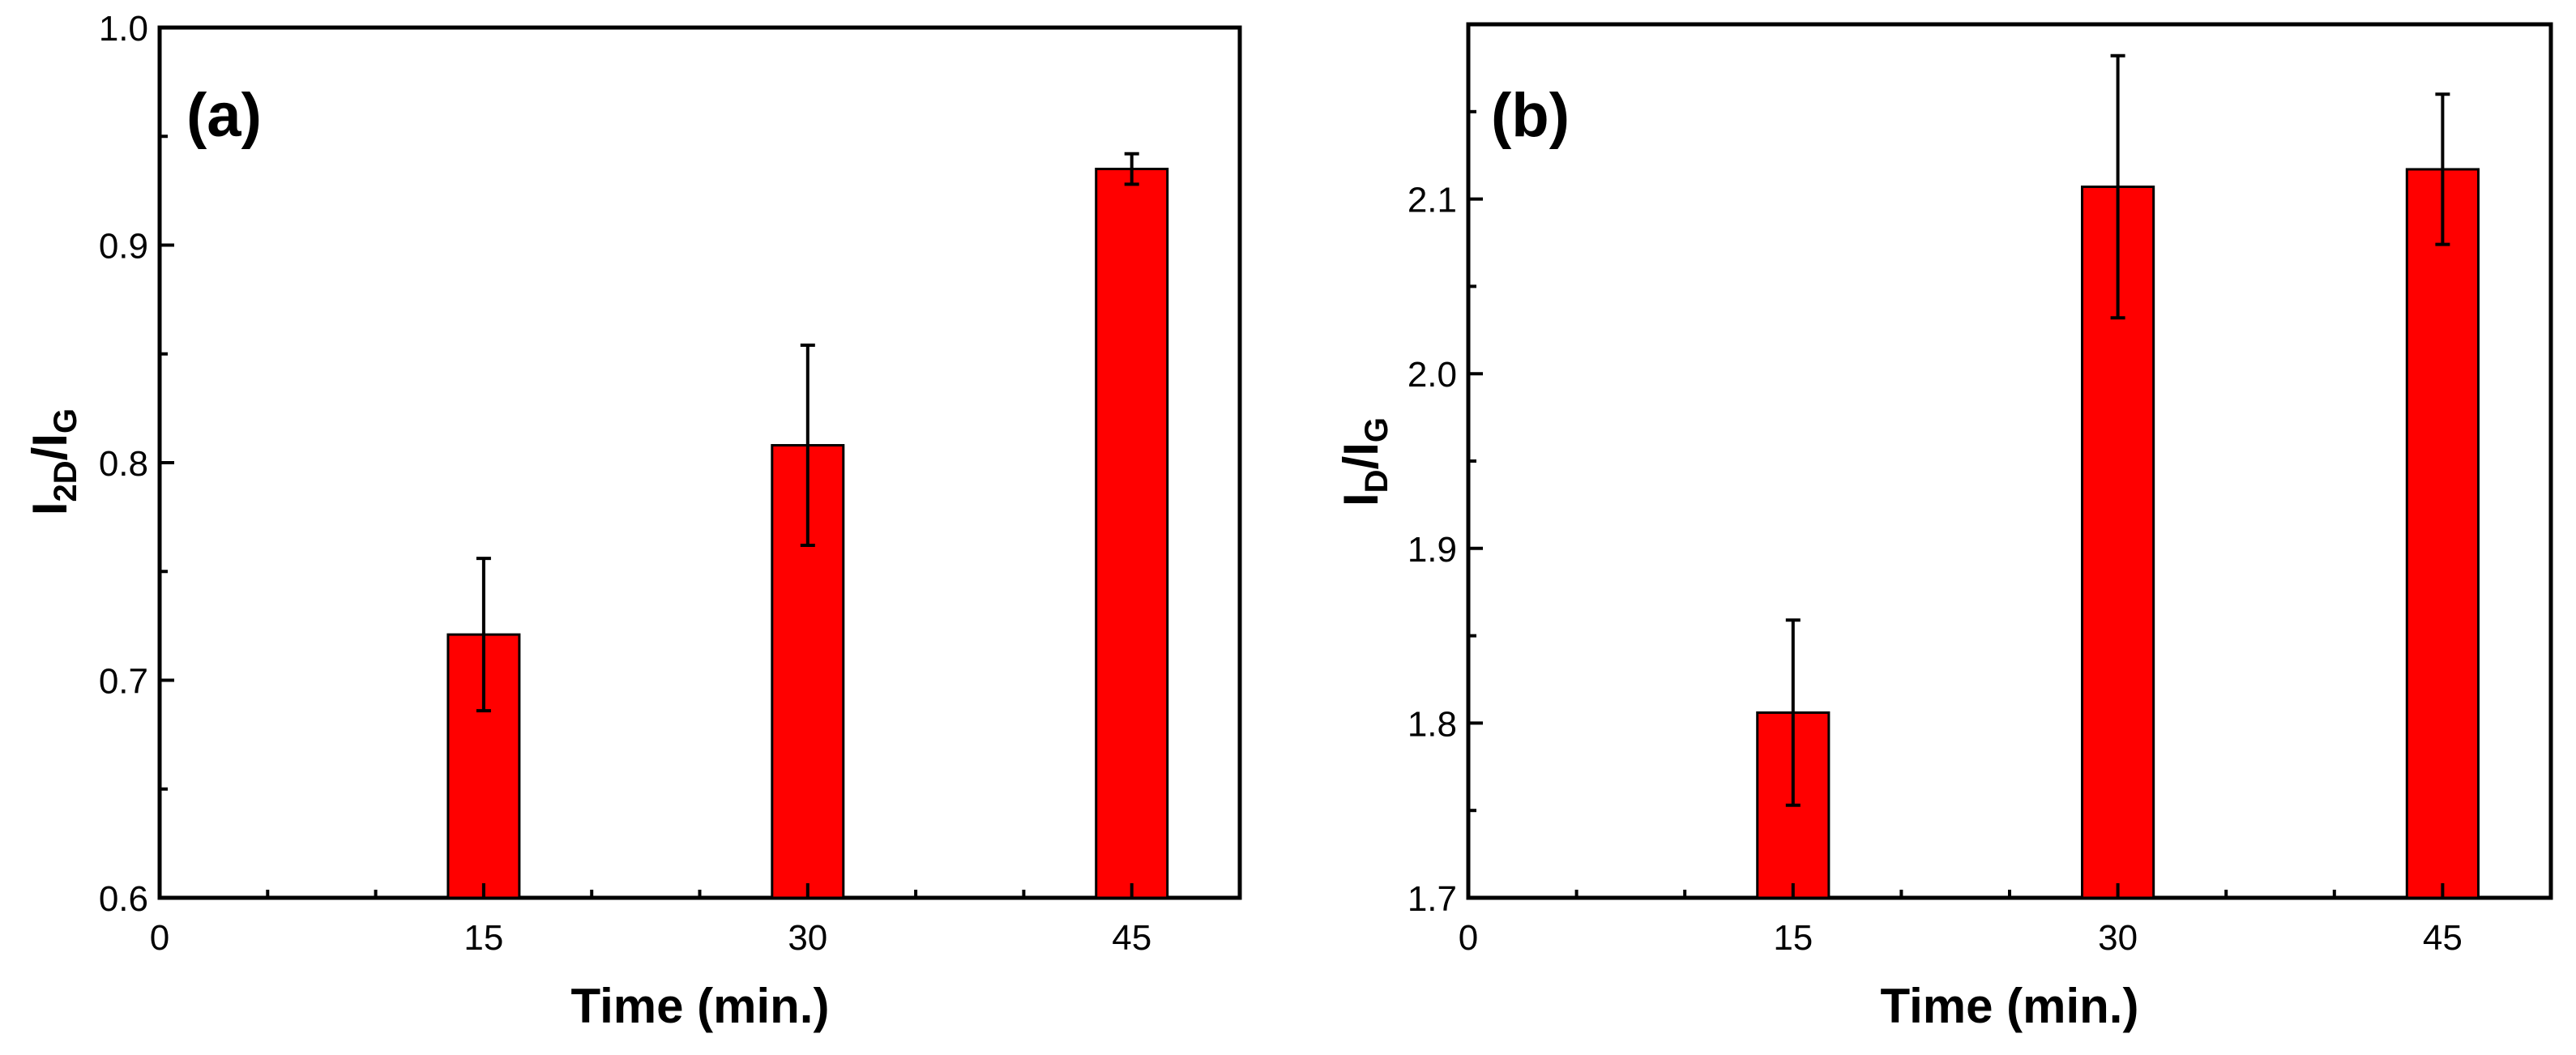 The image size is (2576, 1055). I want to click on y-tick-label: 0.7, so click(123, 682).